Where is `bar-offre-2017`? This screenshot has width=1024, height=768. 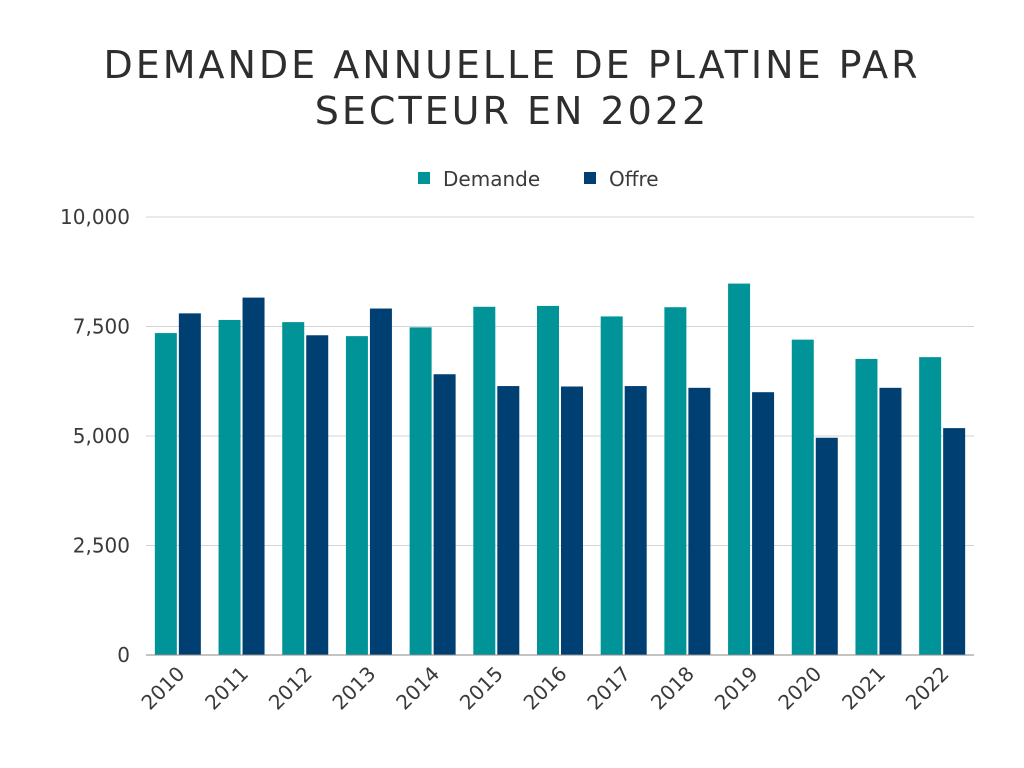 bar-offre-2017 is located at coordinates (635, 520).